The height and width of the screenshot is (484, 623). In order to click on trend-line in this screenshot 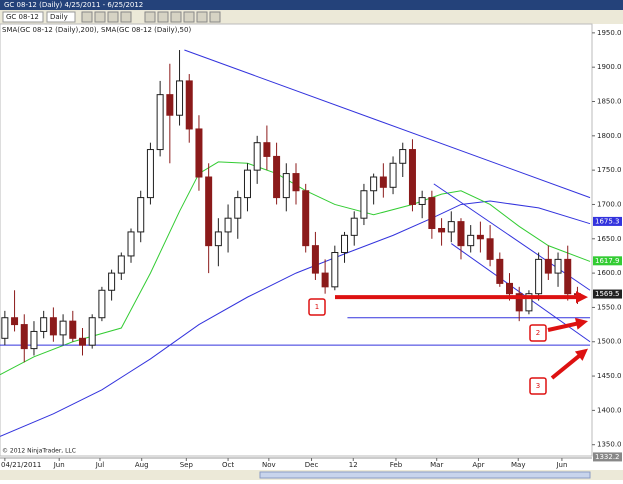, I will do `click(512, 237)`.